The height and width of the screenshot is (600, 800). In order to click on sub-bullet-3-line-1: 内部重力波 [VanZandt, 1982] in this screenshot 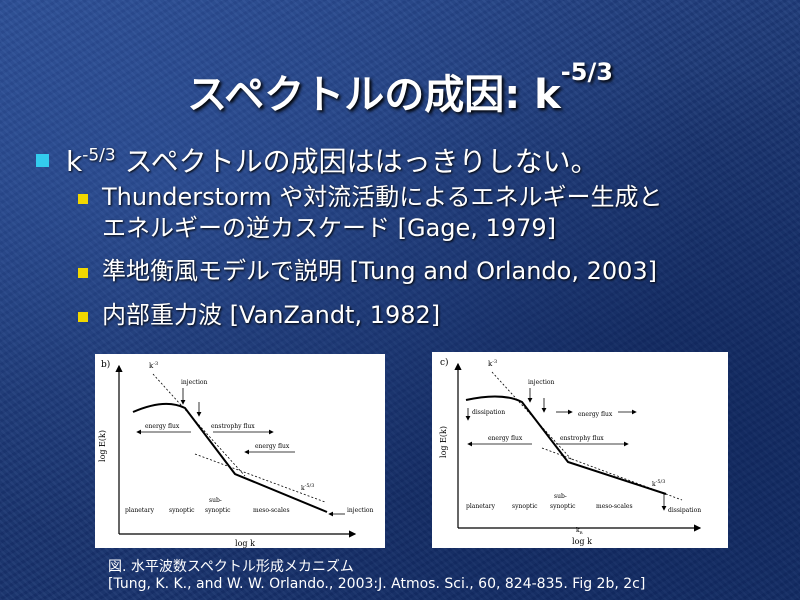, I will do `click(271, 315)`.